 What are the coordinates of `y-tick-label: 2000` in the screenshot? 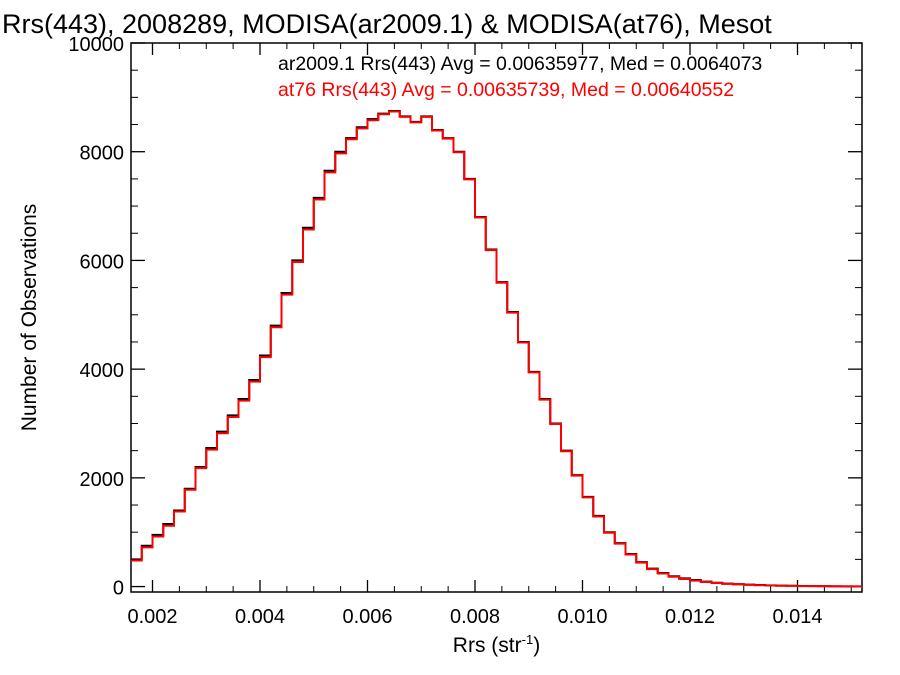 It's located at (102, 480).